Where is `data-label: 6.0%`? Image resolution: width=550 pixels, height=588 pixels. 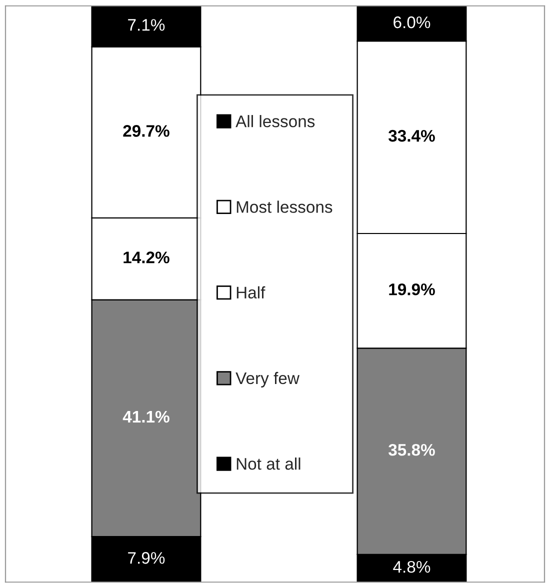
data-label: 6.0% is located at coordinates (412, 22).